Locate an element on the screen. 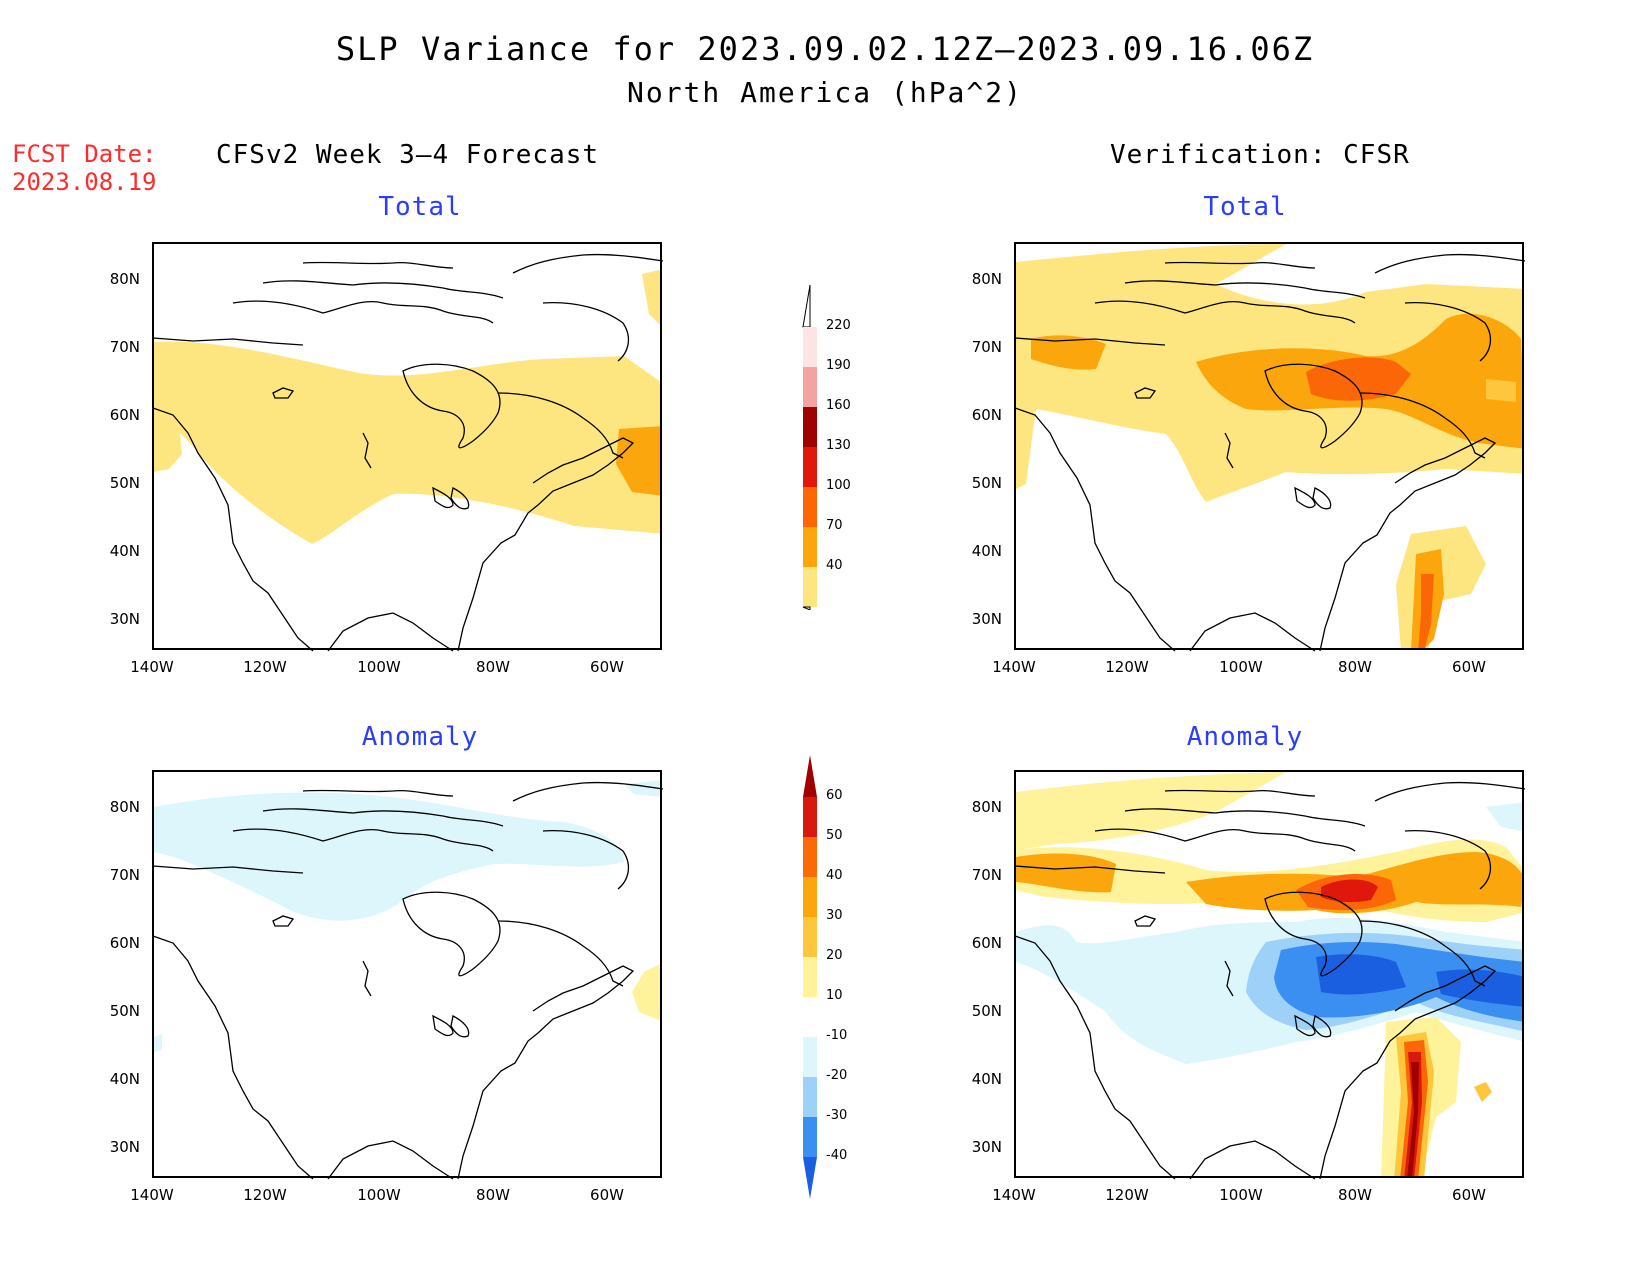 The width and height of the screenshot is (1650, 1275). left-column-header: CFSv2 Week 3–4 Forecast is located at coordinates (408, 155).